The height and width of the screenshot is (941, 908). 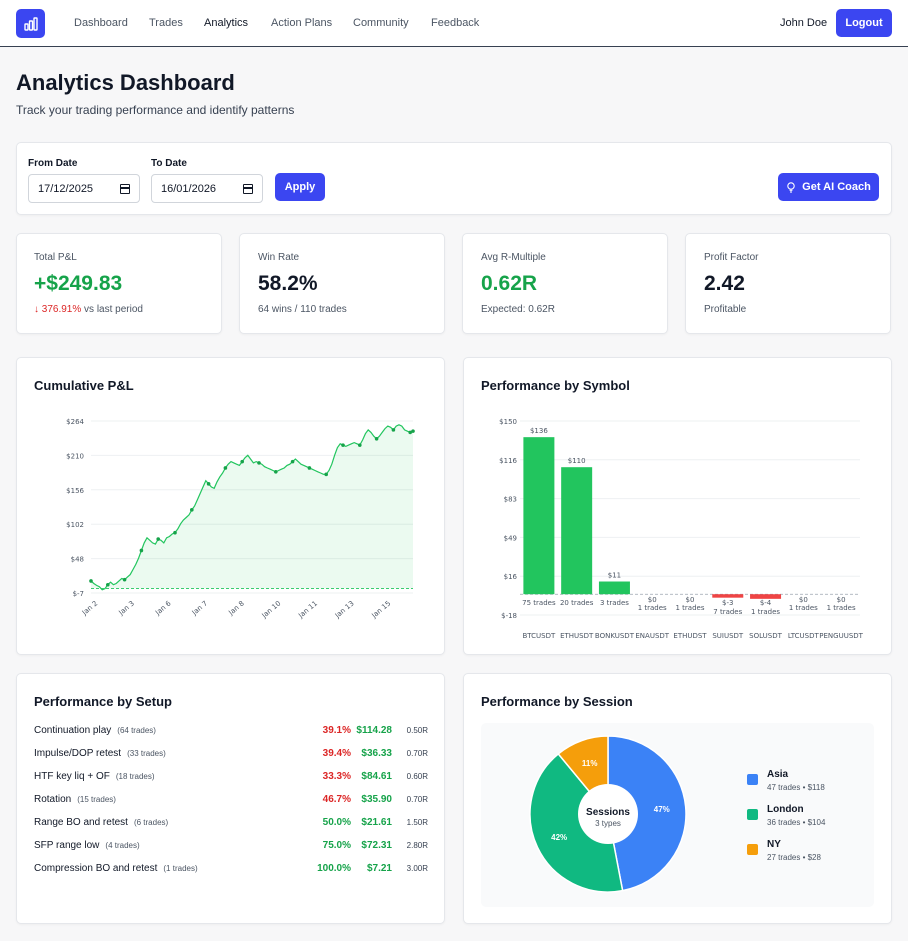 What do you see at coordinates (126, 608) in the screenshot?
I see `x-tick-label: Jan 3` at bounding box center [126, 608].